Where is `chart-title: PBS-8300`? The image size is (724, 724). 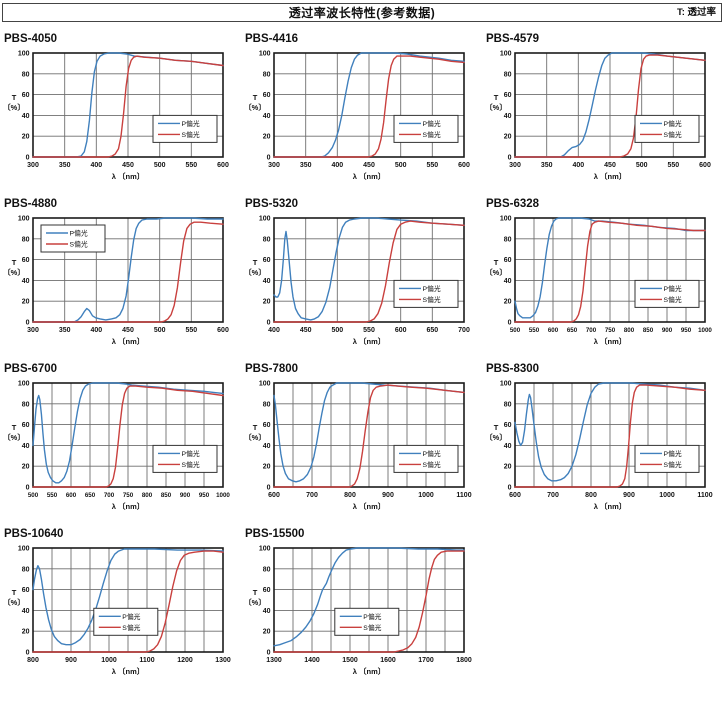 chart-title: PBS-8300 is located at coordinates (513, 369).